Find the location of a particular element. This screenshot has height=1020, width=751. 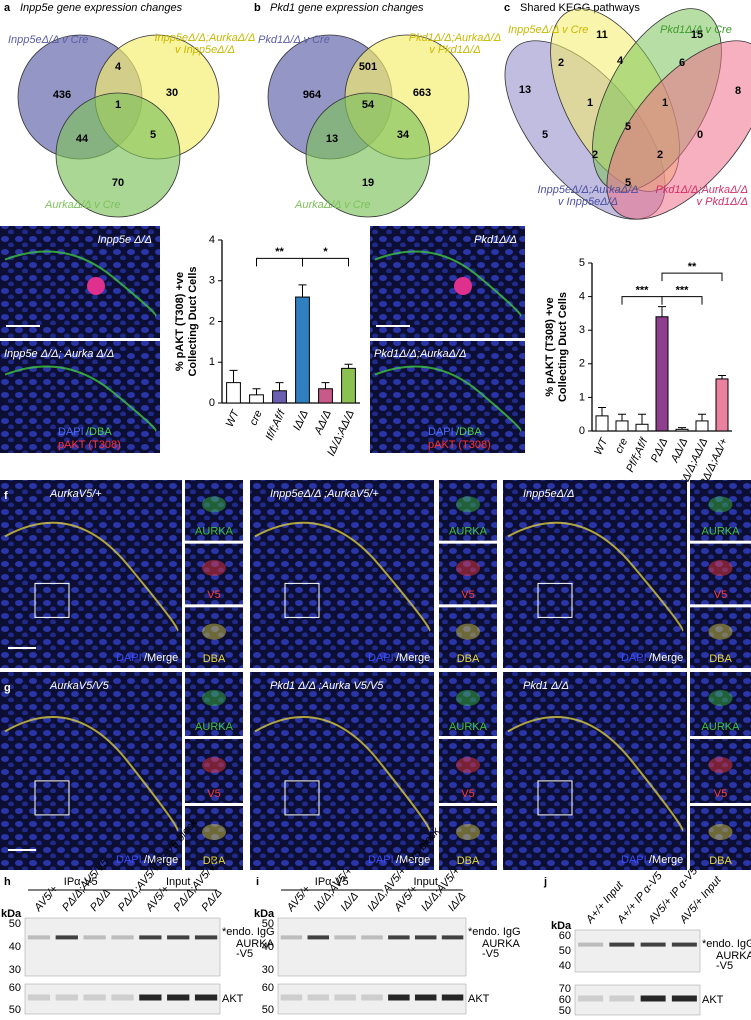

venn-set-label: v Pkd1Δ/Δ is located at coordinates (722, 202).